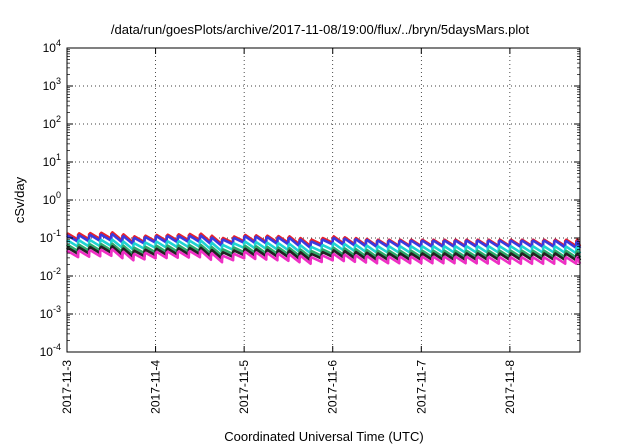 The height and width of the screenshot is (448, 640). I want to click on y-tick-label: 10⁻¹, so click(50, 236).